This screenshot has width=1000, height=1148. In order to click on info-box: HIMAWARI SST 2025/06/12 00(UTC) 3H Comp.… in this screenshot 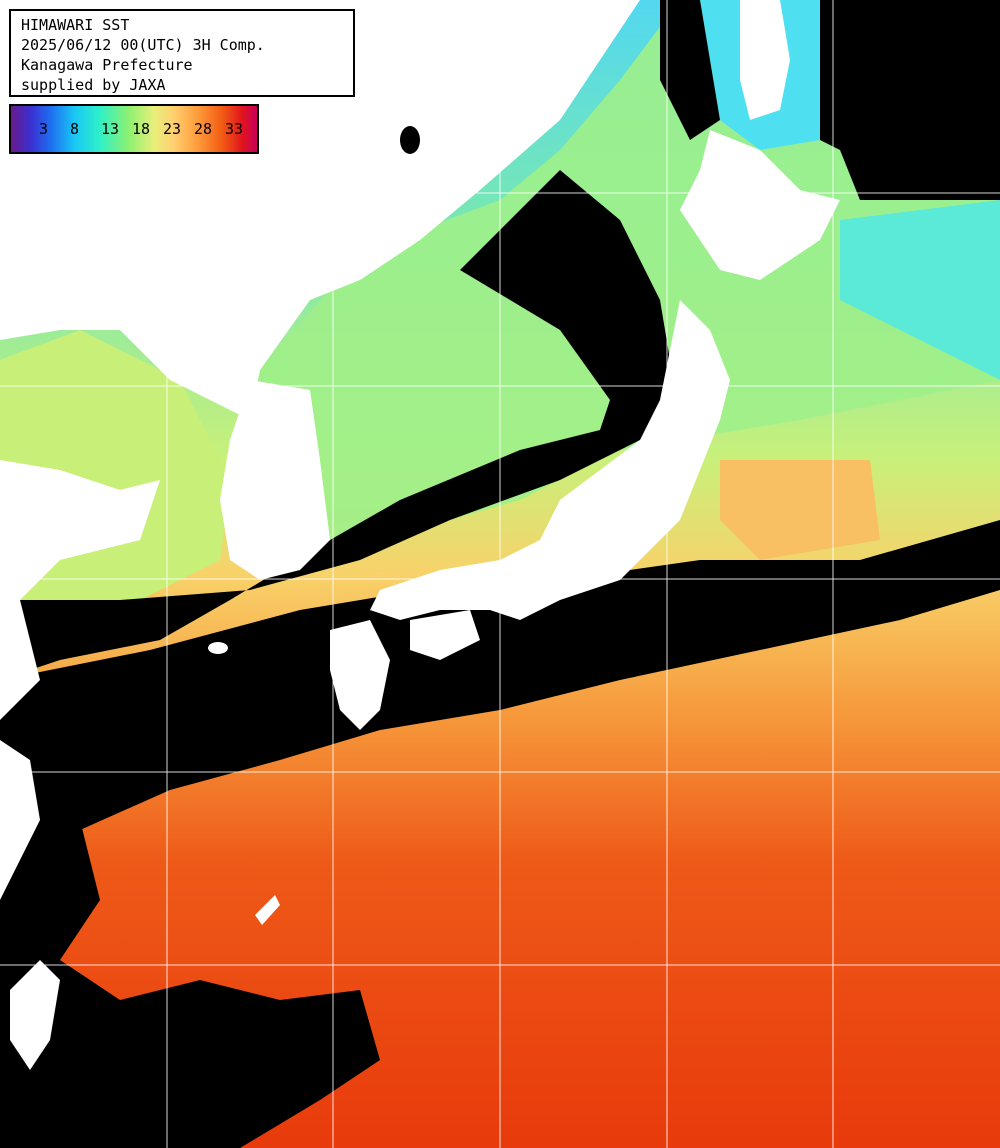, I will do `click(182, 53)`.